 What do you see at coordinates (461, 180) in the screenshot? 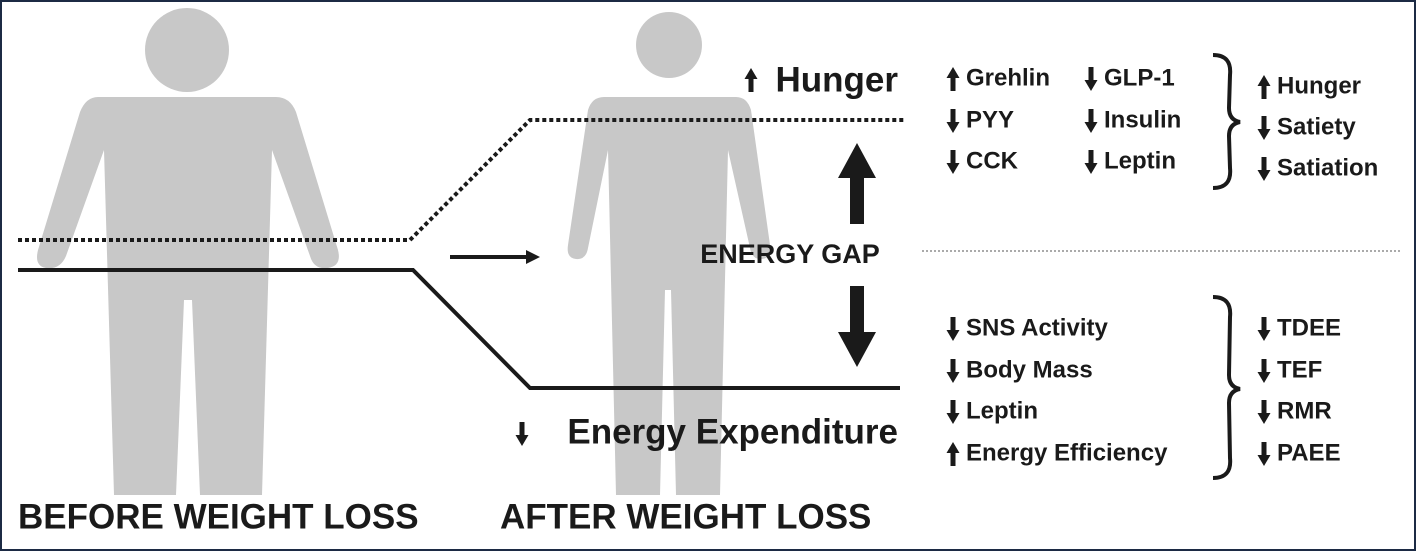
I see `hunger-line` at bounding box center [461, 180].